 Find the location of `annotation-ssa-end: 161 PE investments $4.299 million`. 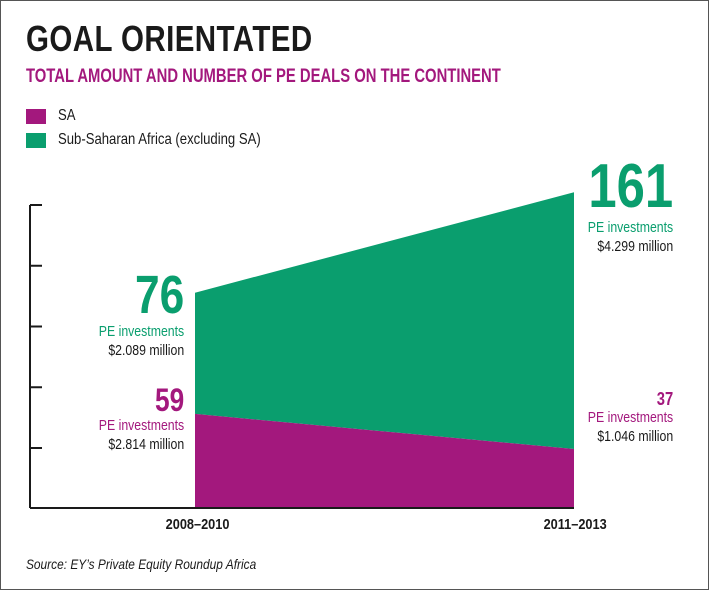

annotation-ssa-end: 161 PE investments $4.299 million is located at coordinates (630, 206).